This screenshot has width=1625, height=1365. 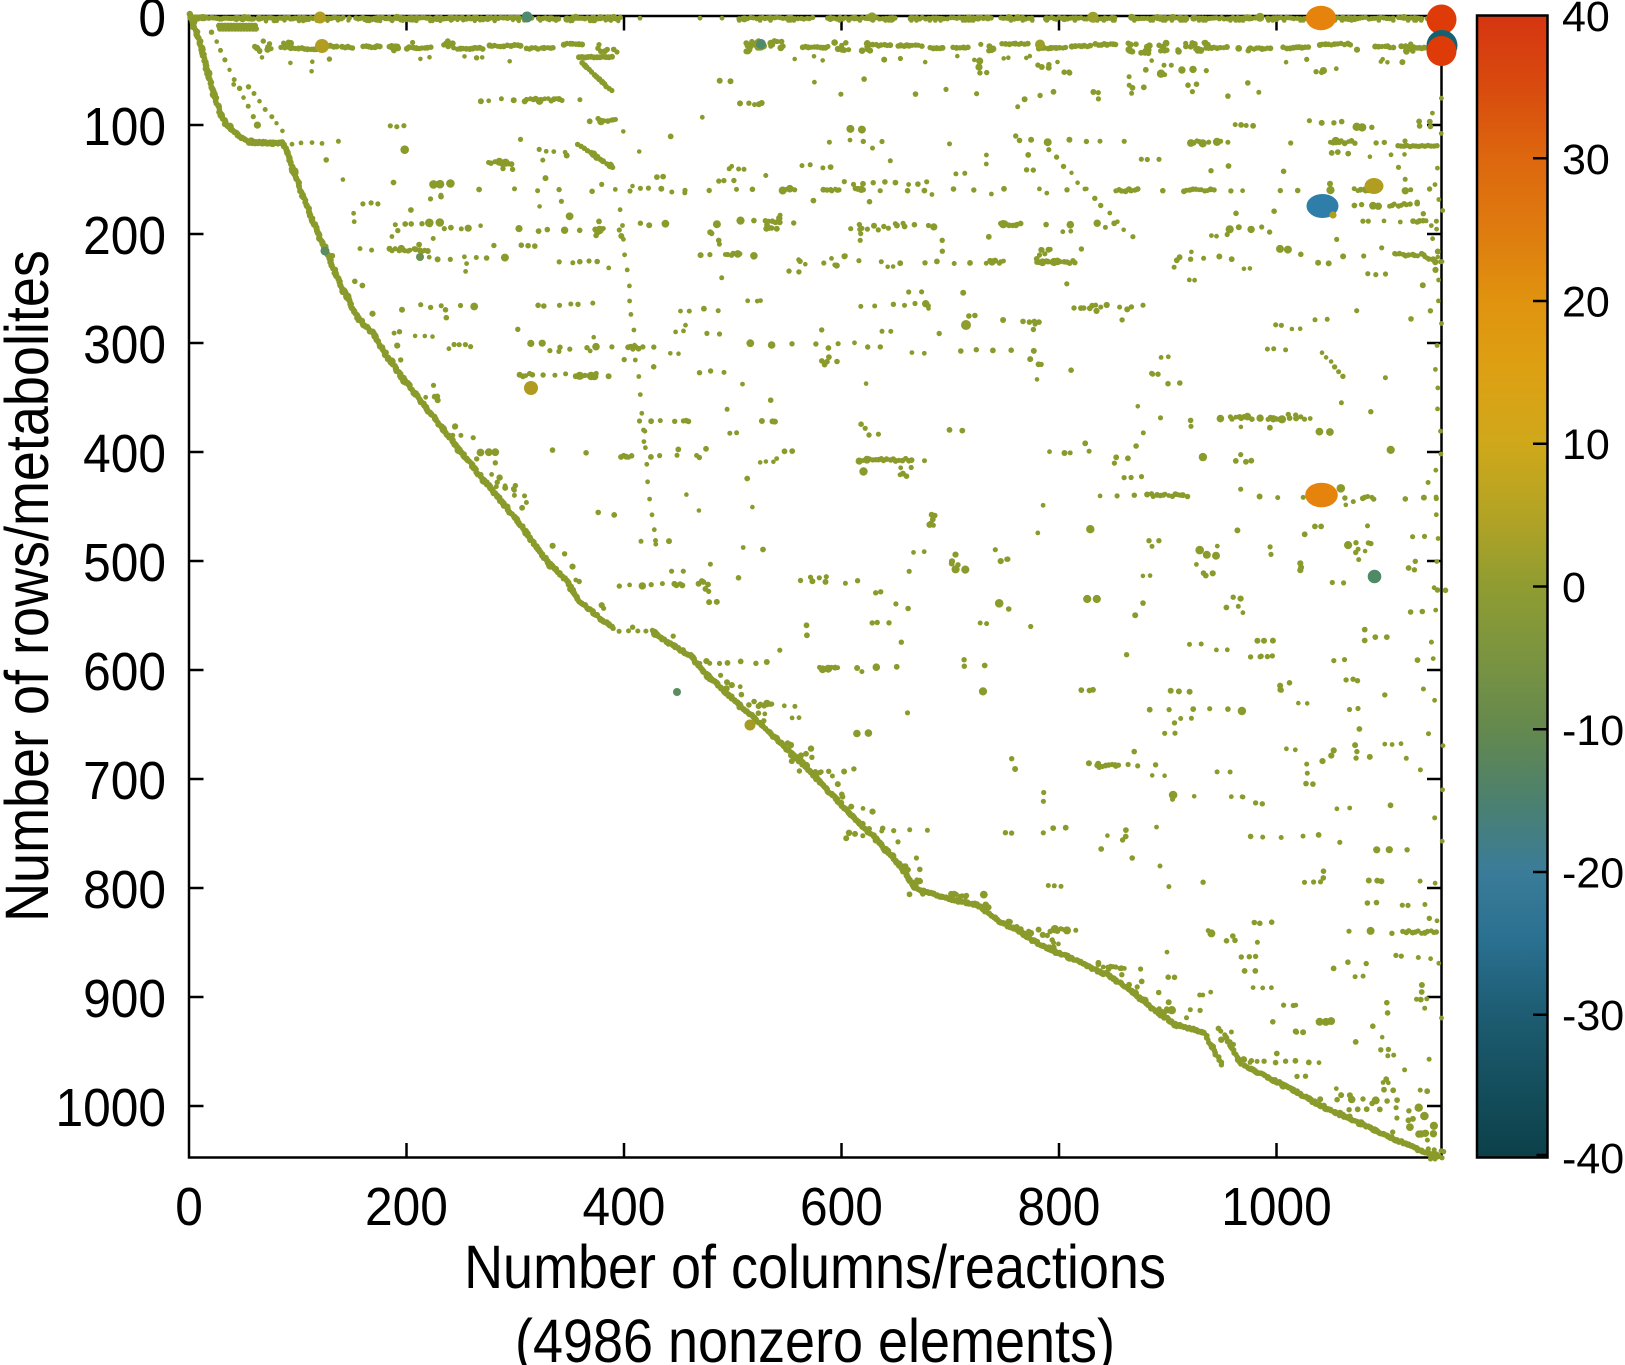 What do you see at coordinates (31, 586) in the screenshot?
I see `svg-text: Number of rows/metabolites` at bounding box center [31, 586].